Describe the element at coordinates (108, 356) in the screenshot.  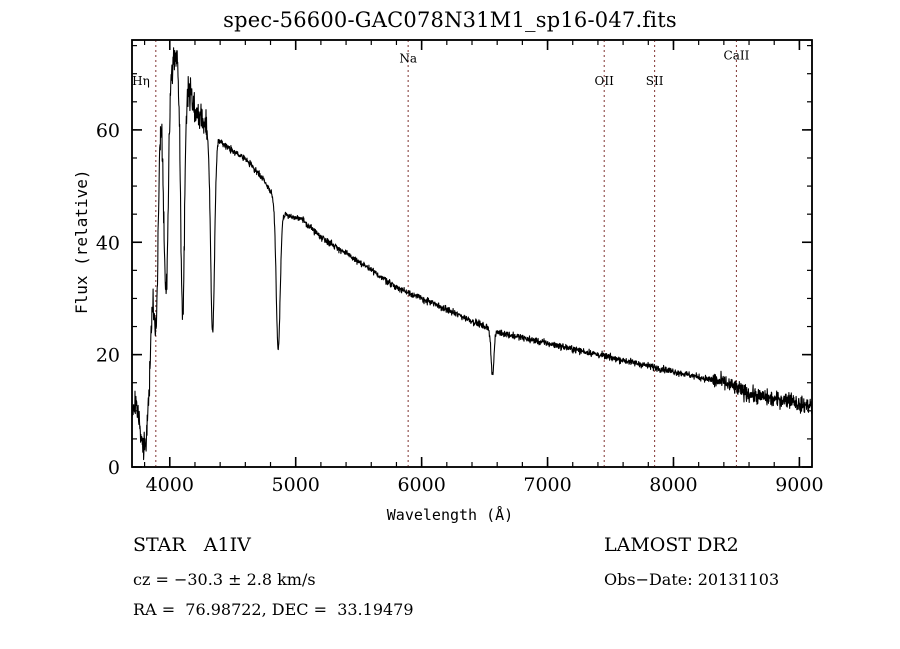
I see `y-tick-label: 20` at that location.